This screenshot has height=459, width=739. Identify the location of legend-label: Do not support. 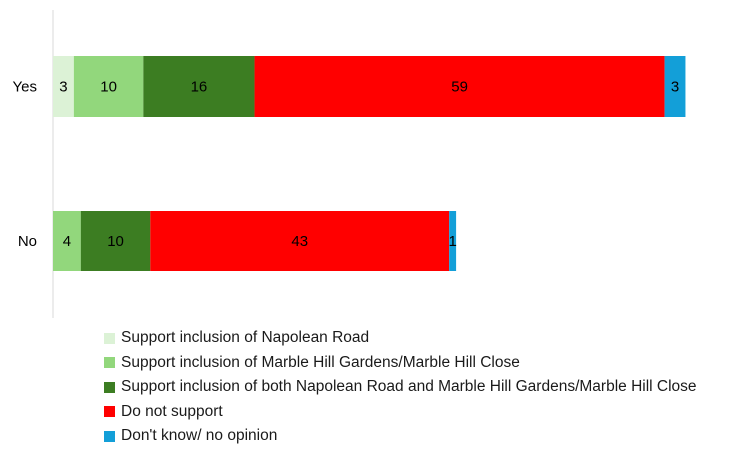
(172, 411).